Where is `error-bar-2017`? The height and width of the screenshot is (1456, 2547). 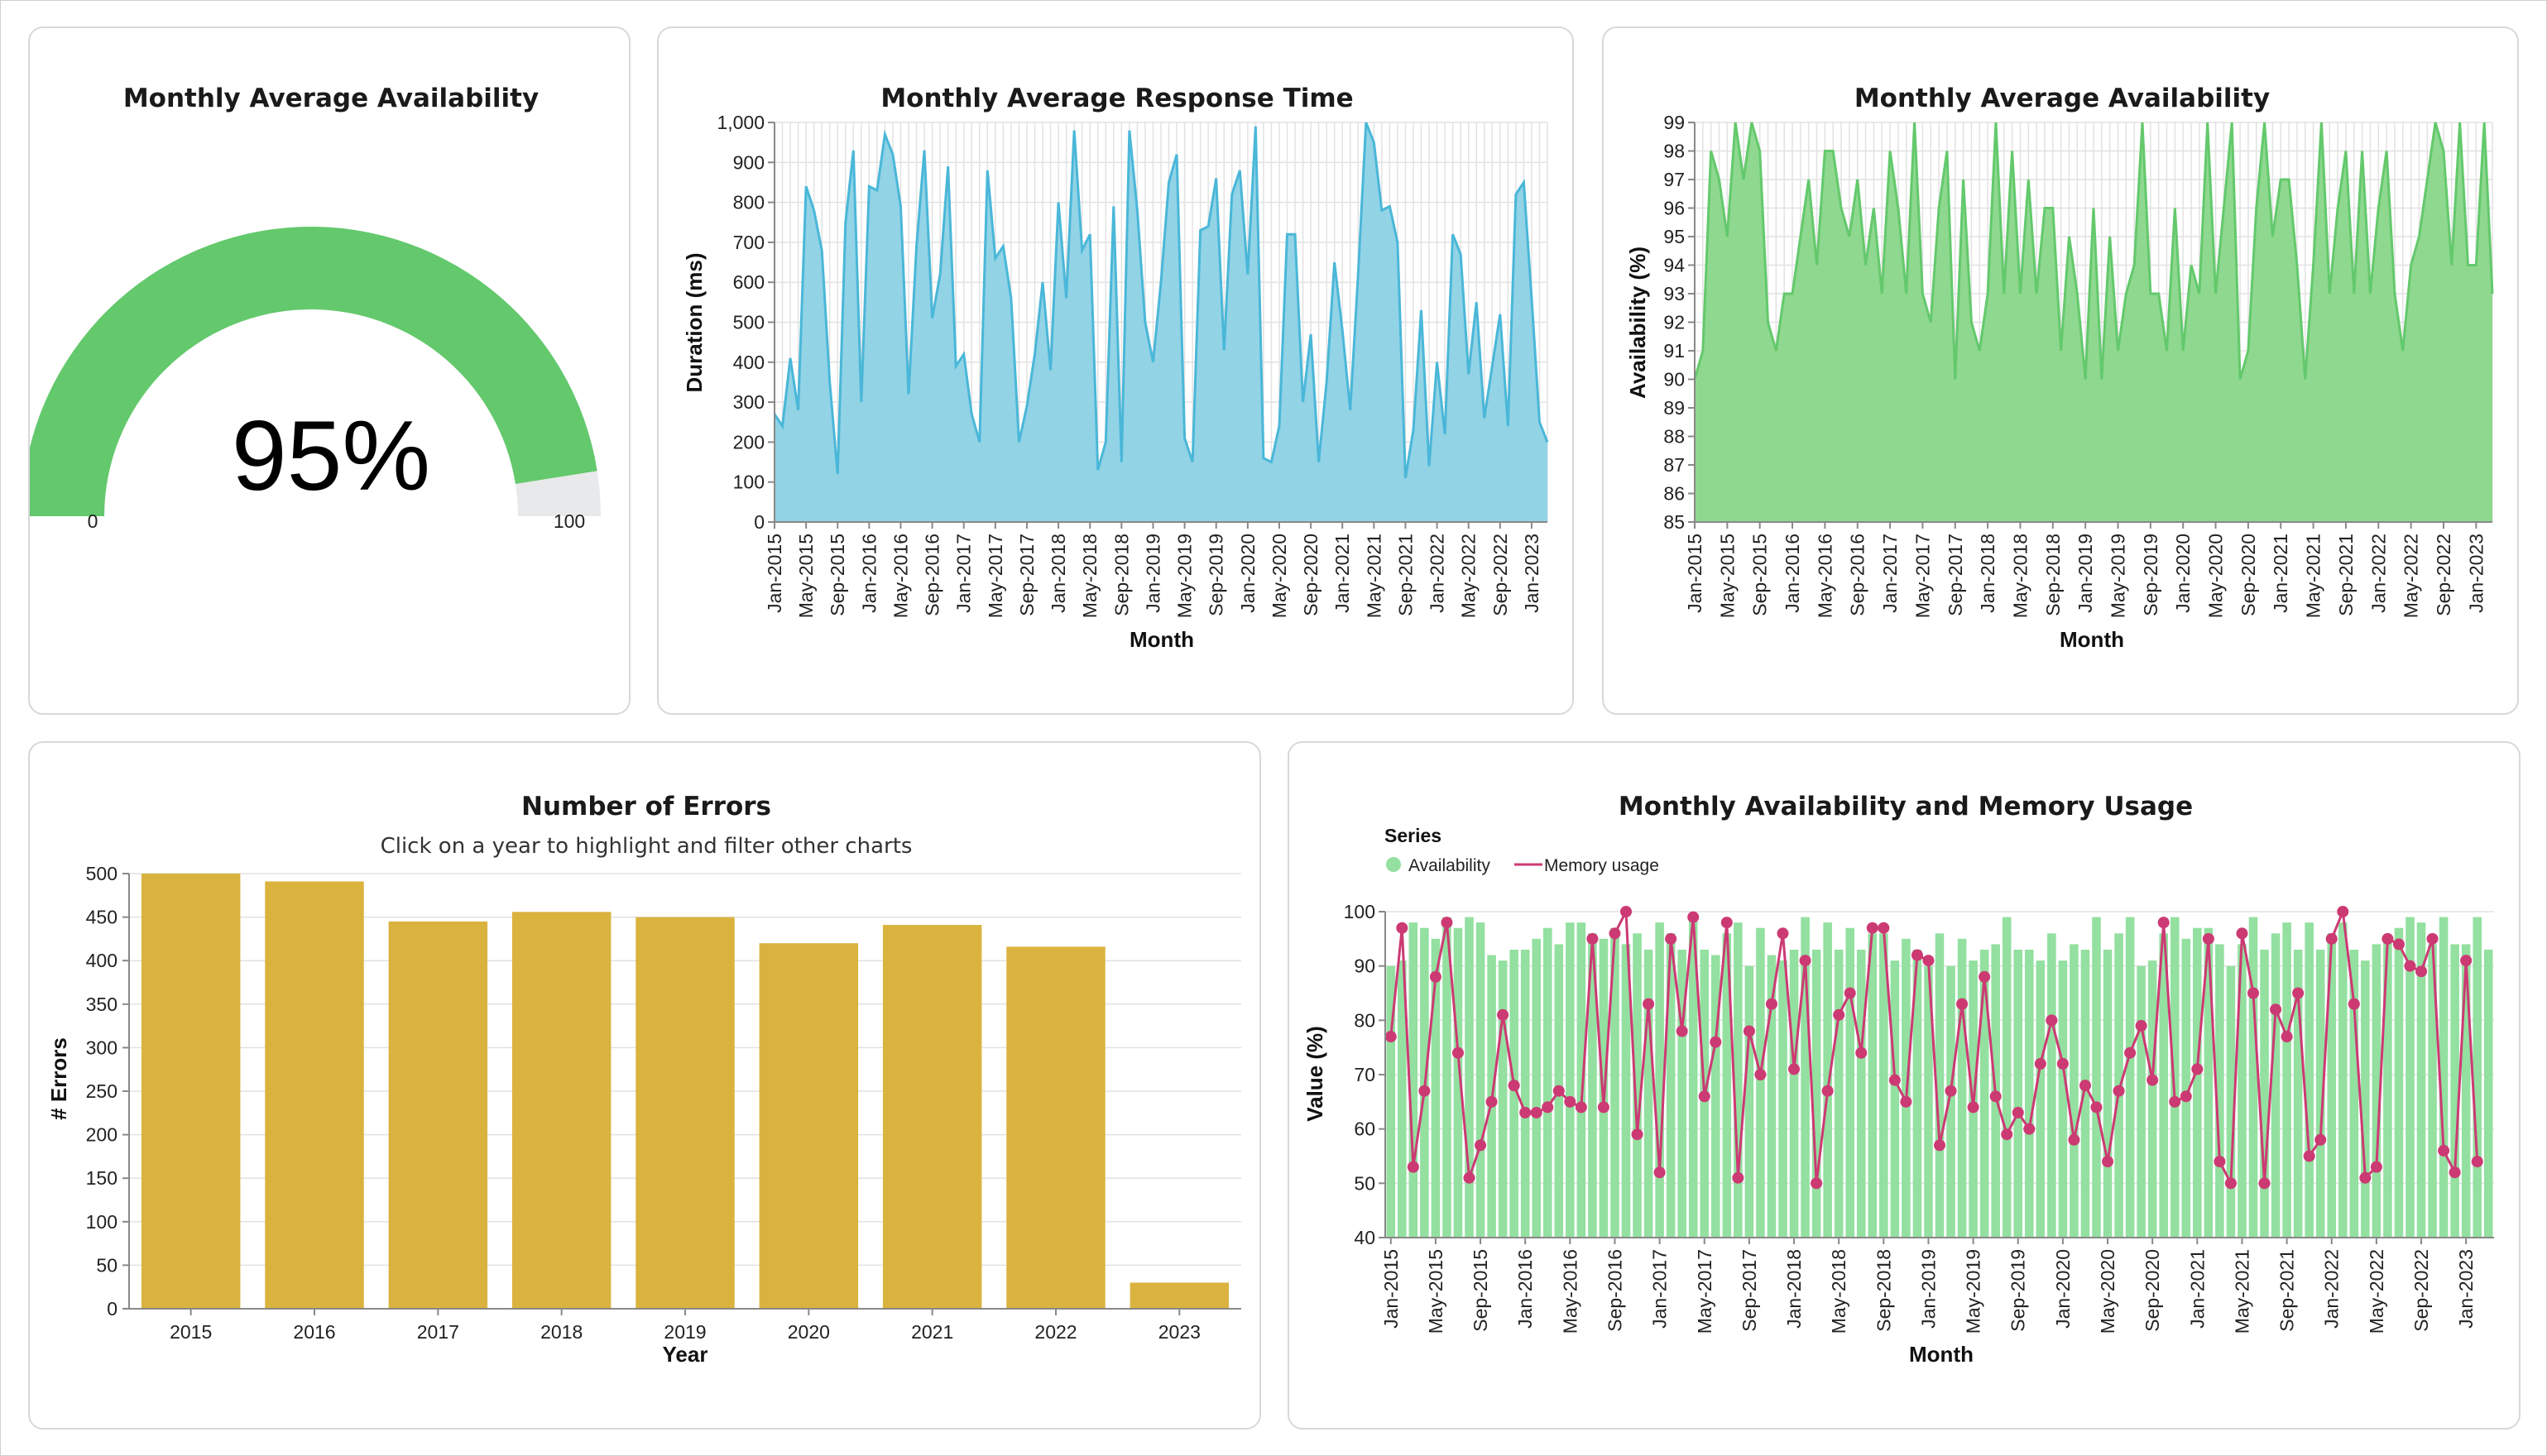
error-bar-2017 is located at coordinates (438, 1115).